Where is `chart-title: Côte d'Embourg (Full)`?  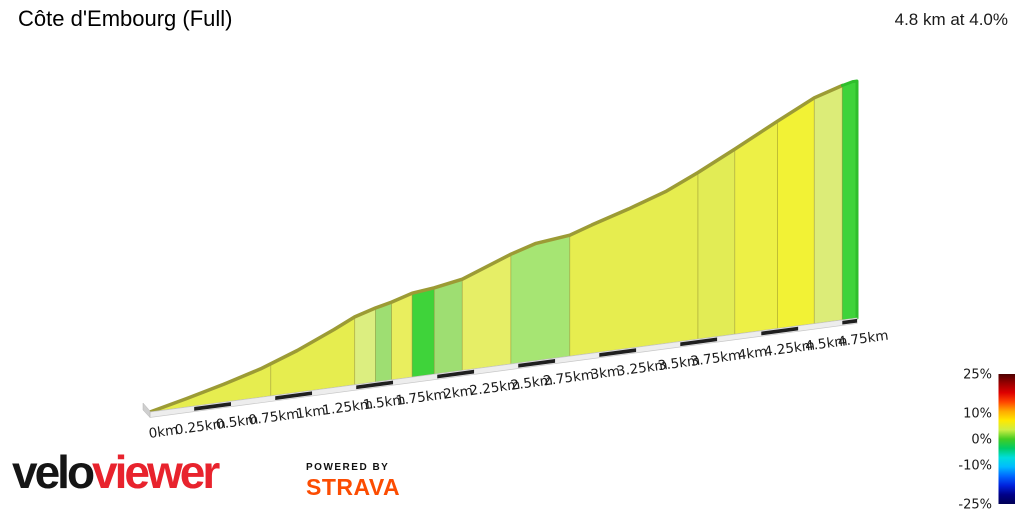
chart-title: Côte d'Embourg (Full) is located at coordinates (125, 18).